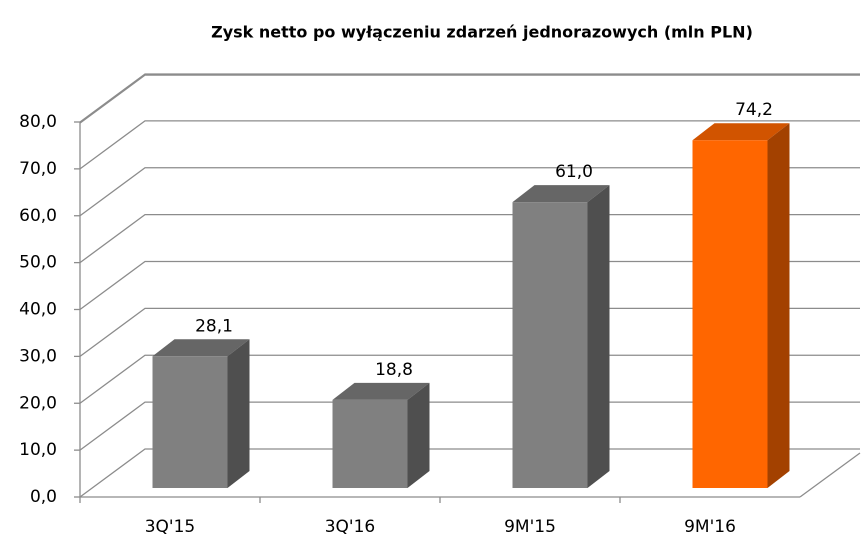 This screenshot has width=861, height=549. Describe the element at coordinates (38, 356) in the screenshot. I see `y-tick-label: 30,0` at that location.